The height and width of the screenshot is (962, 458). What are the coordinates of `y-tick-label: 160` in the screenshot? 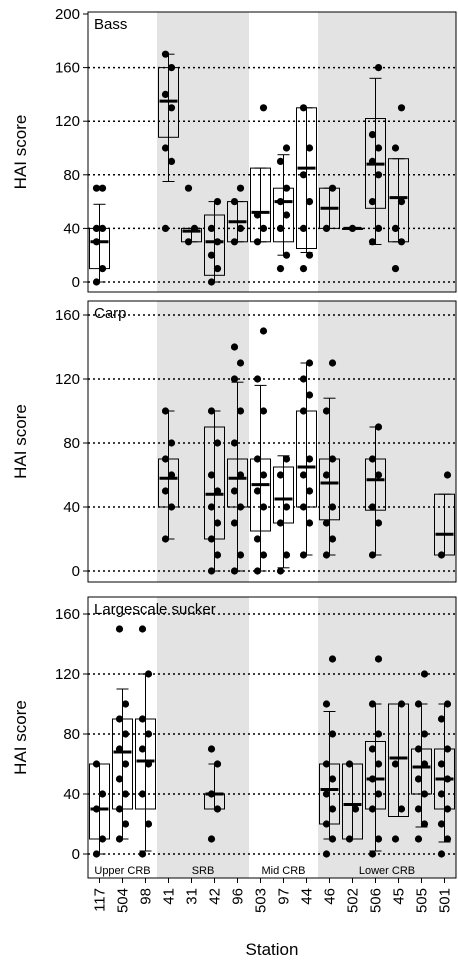 It's located at (67, 614).